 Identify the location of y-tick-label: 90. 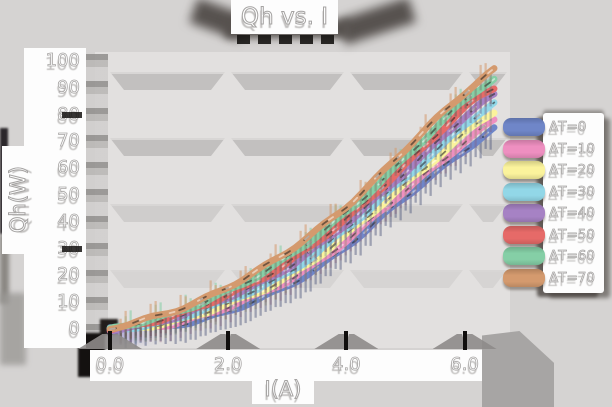
(69, 87).